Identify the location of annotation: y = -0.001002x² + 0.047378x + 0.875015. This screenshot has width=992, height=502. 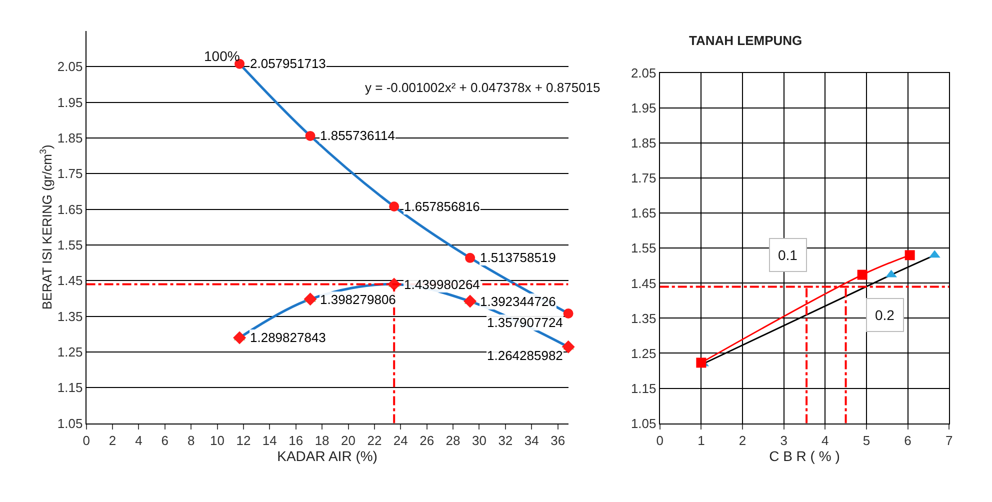
(482, 87).